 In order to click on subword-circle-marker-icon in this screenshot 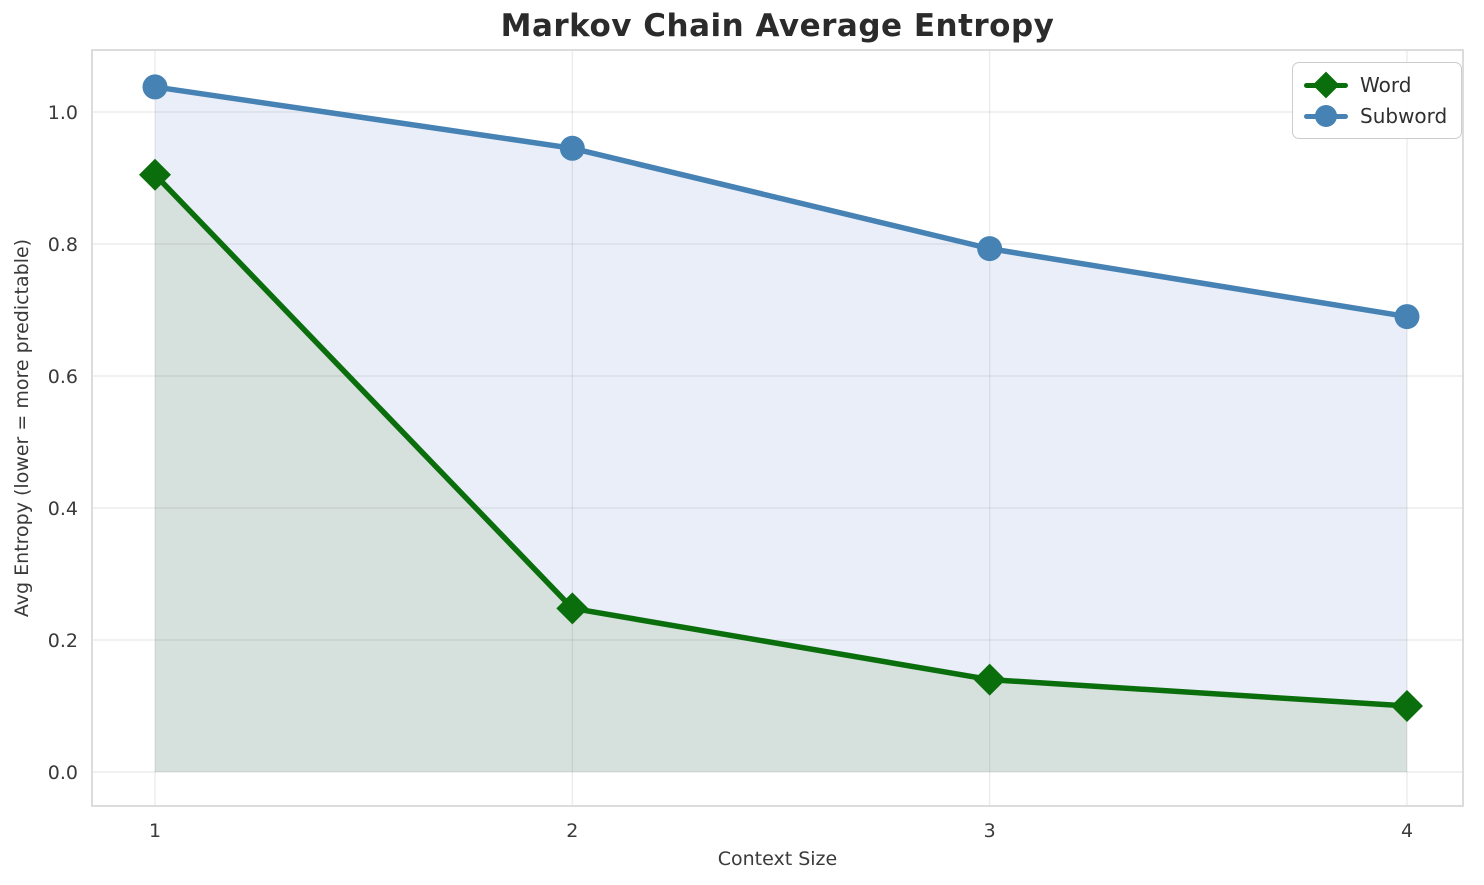, I will do `click(1326, 116)`.